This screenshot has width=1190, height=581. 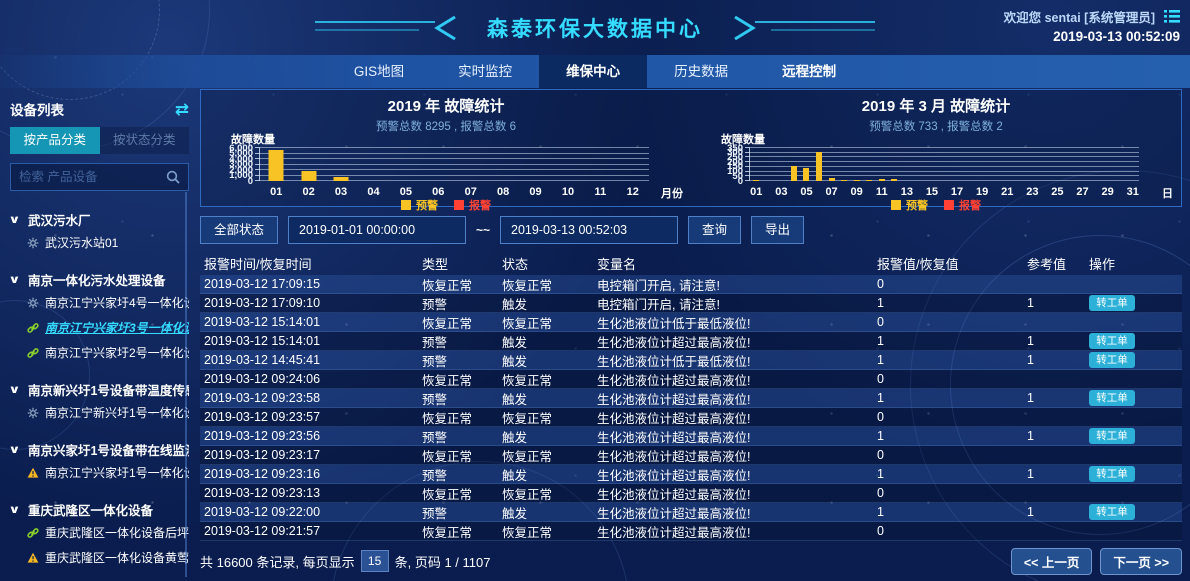 What do you see at coordinates (932, 192) in the screenshot?
I see `x-tick-label: 15` at bounding box center [932, 192].